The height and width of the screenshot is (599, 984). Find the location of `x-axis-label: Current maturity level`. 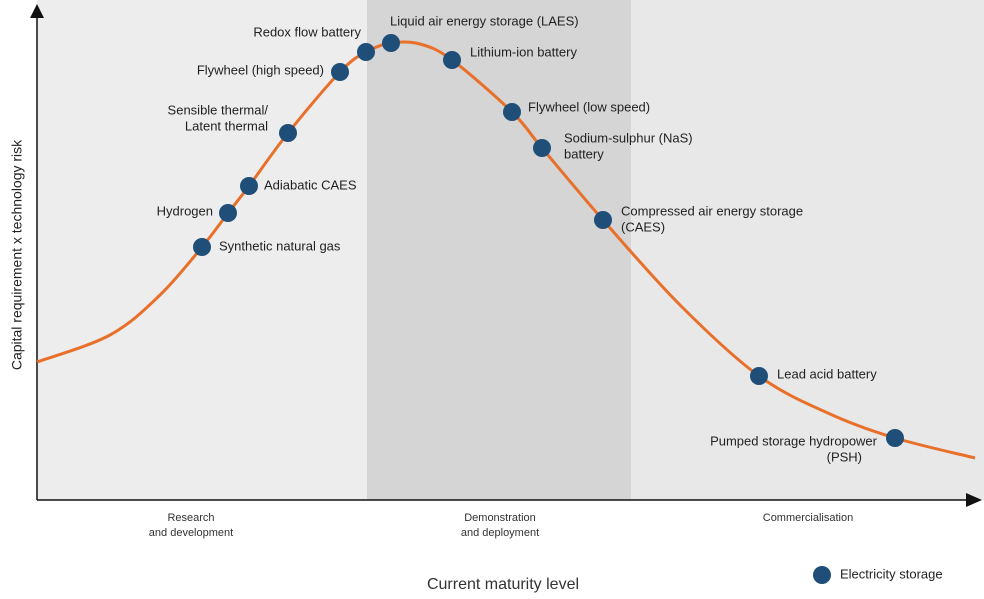

x-axis-label: Current maturity level is located at coordinates (503, 584).